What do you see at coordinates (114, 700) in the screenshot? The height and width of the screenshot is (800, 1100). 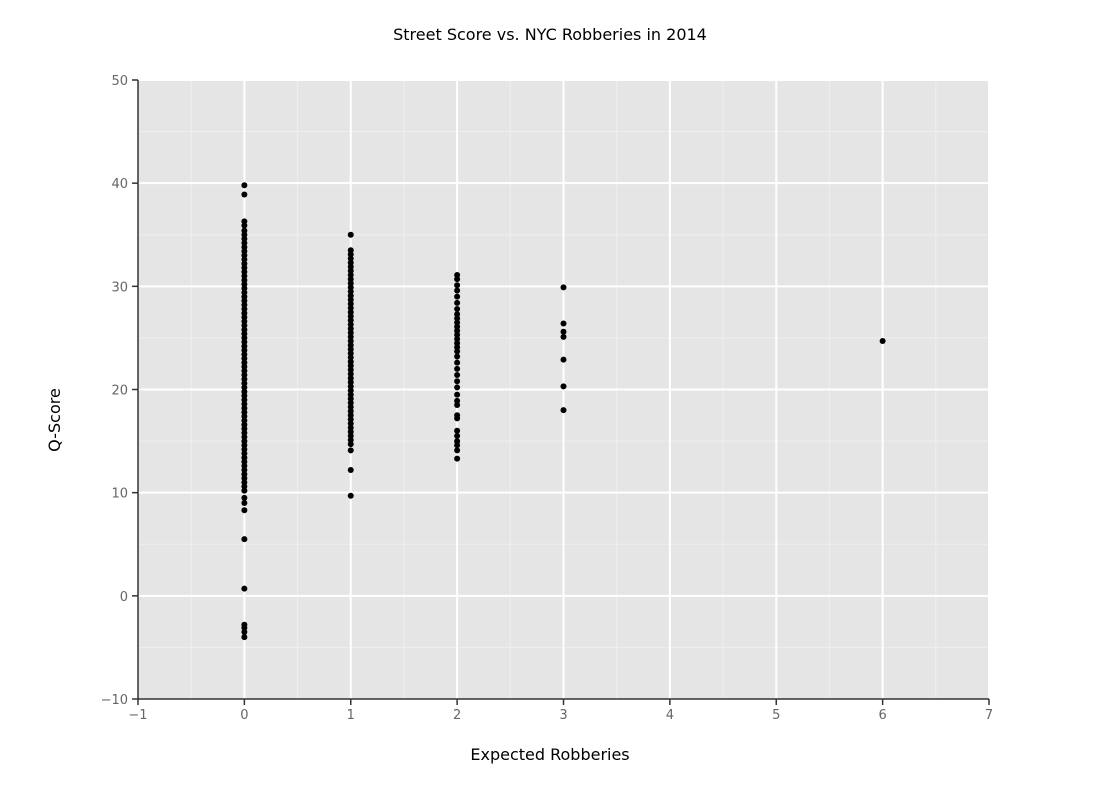 I see `y-tick-label: −10` at bounding box center [114, 700].